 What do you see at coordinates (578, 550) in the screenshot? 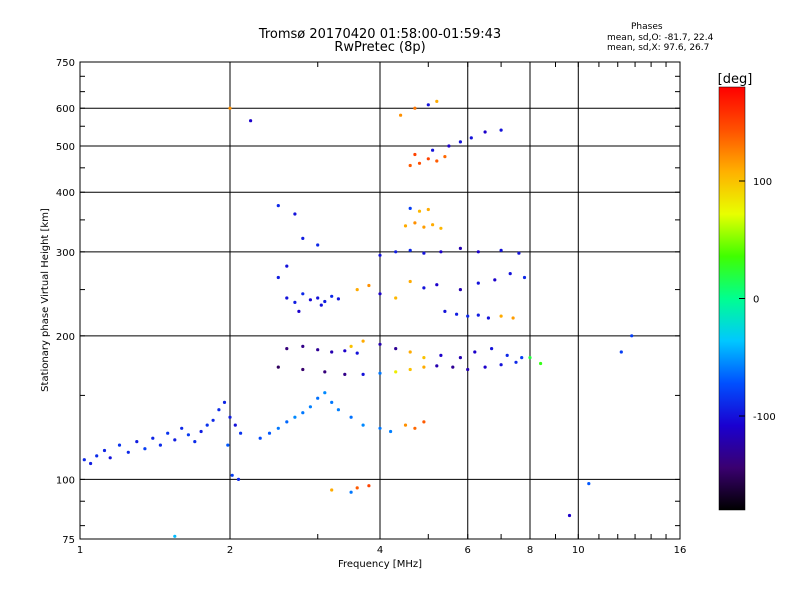
I see `x-tick-label: 10` at bounding box center [578, 550].